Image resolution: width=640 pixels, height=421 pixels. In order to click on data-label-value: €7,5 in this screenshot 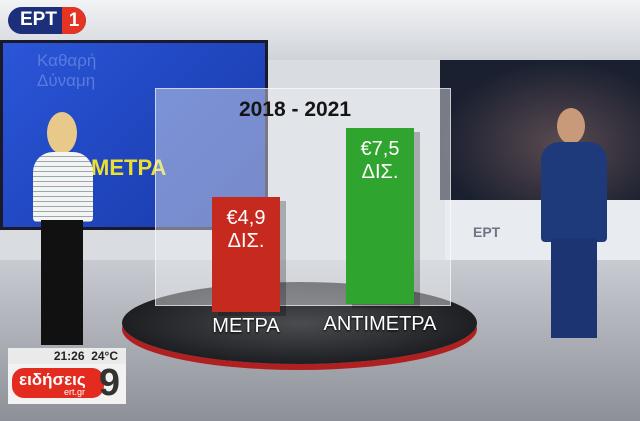, I will do `click(380, 148)`.